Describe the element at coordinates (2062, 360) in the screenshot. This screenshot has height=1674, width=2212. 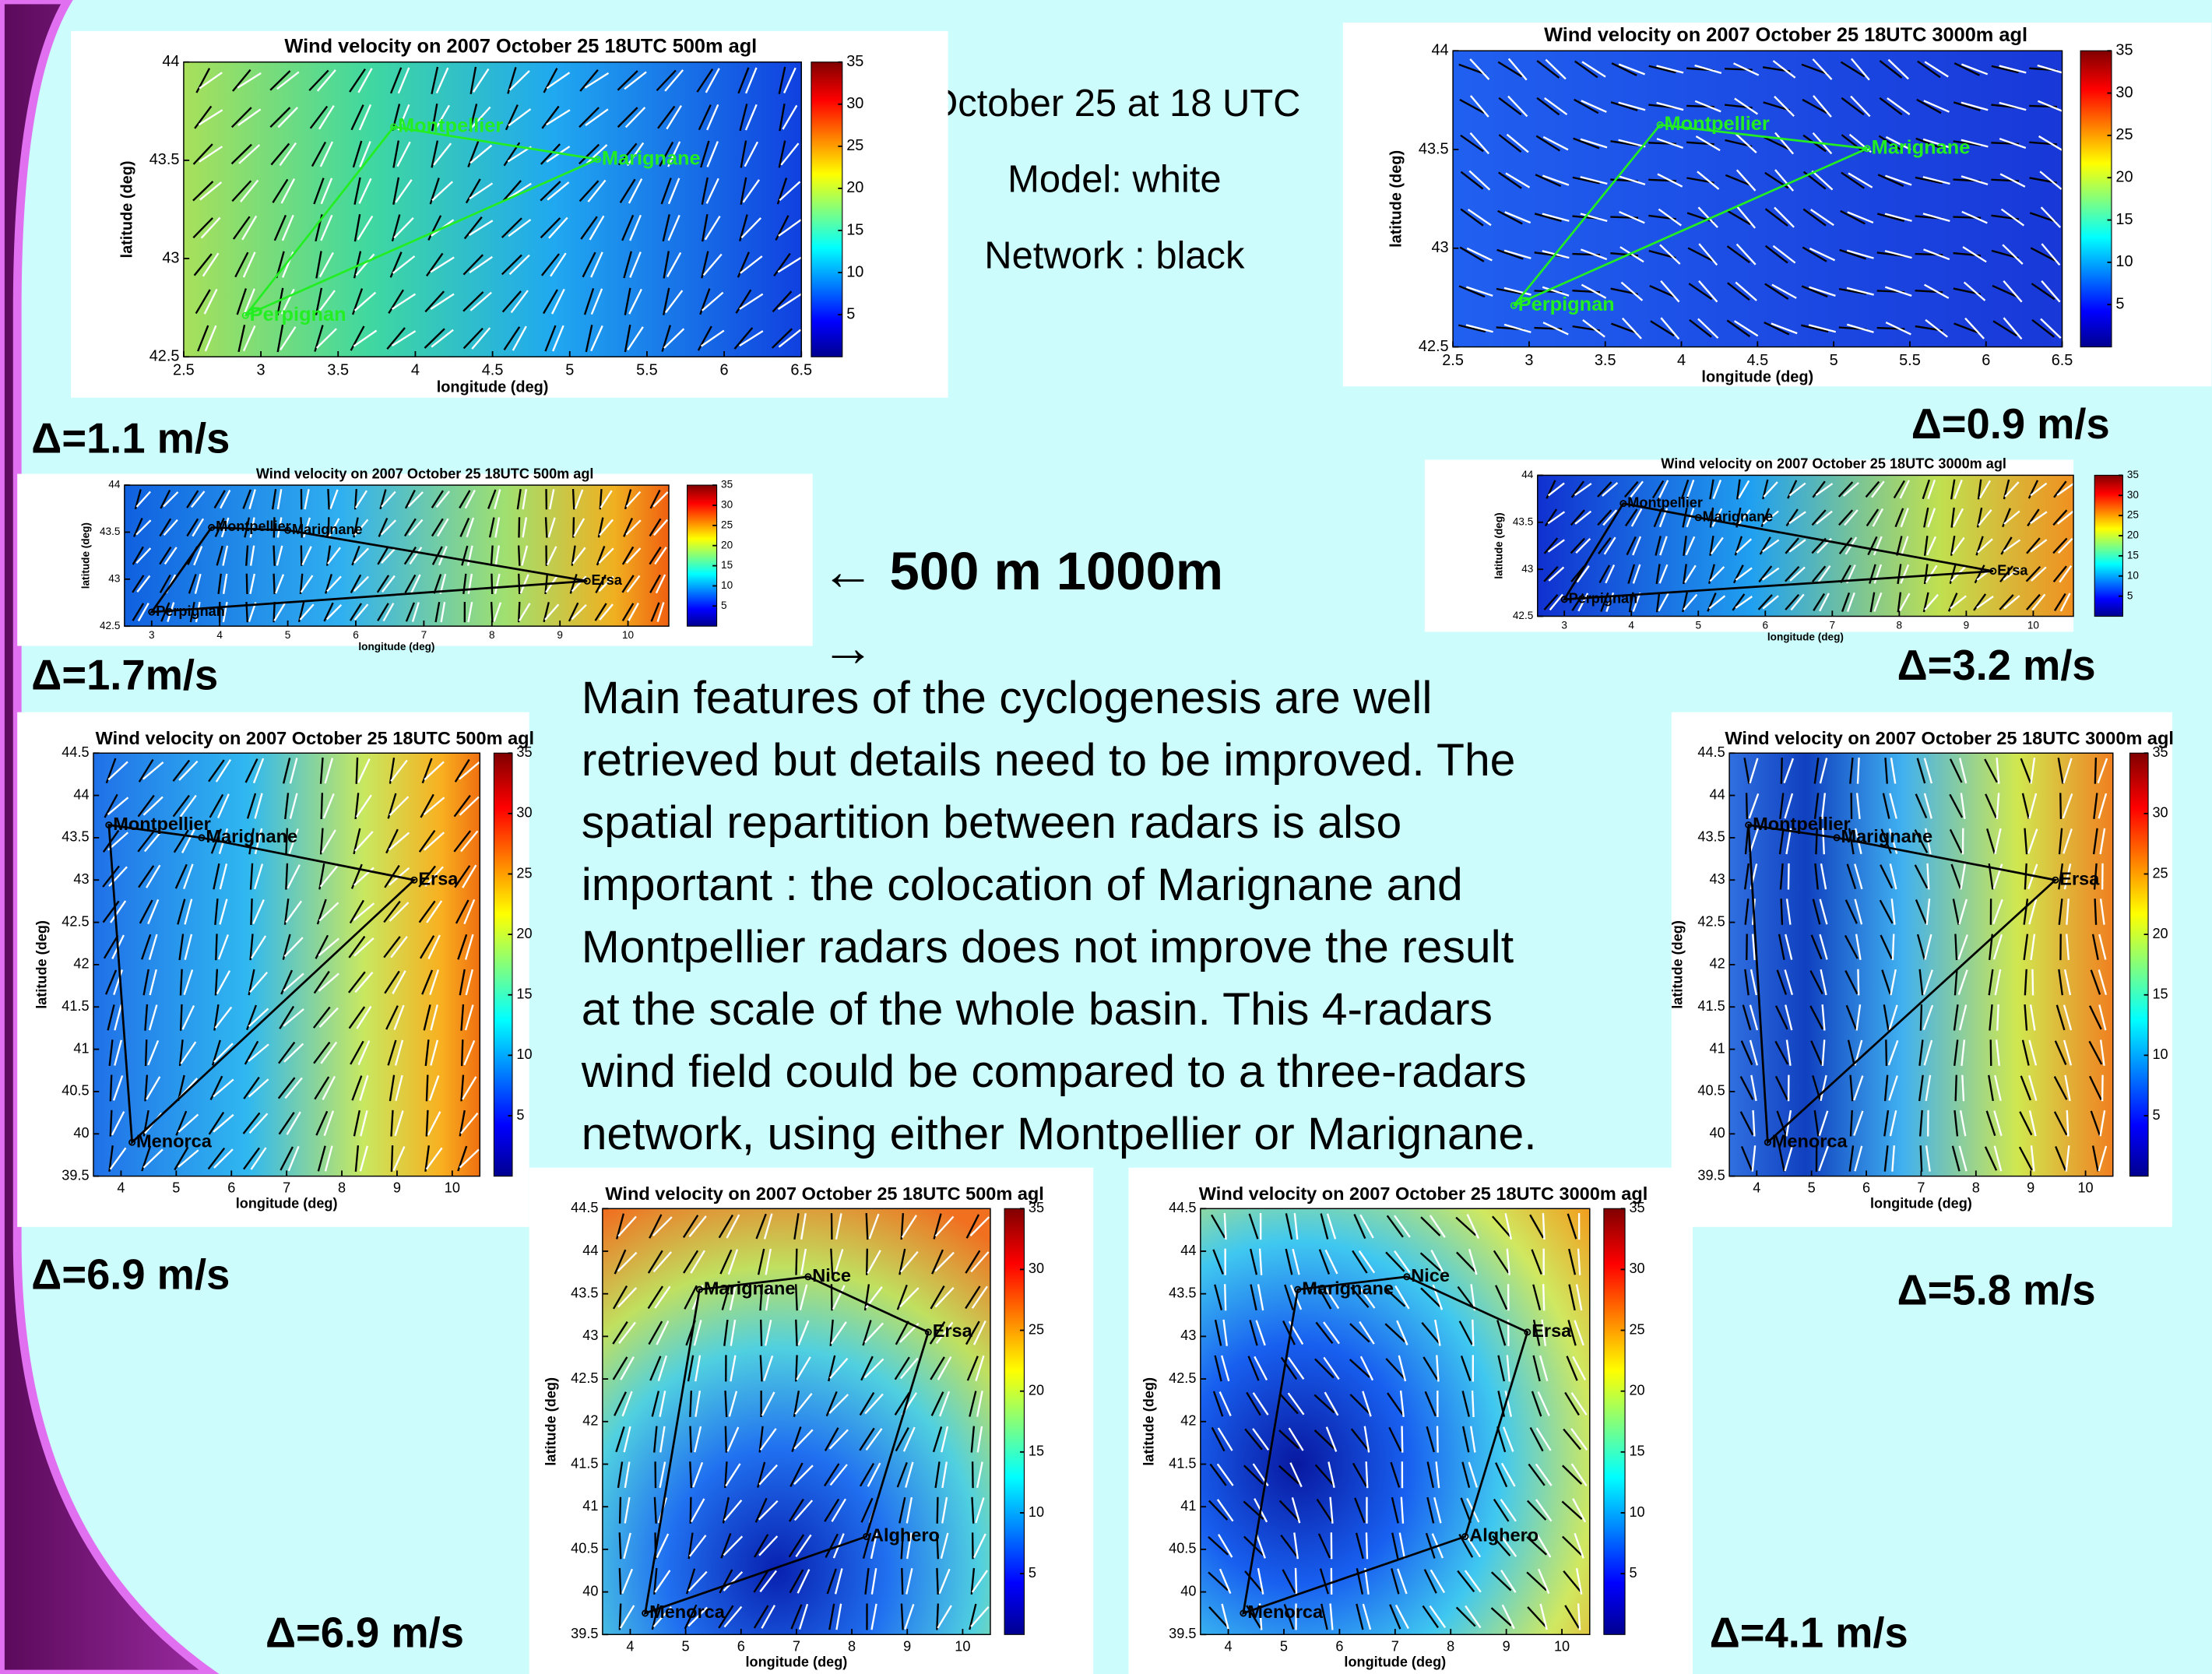
I see `x-tick-label: 6.5` at that location.